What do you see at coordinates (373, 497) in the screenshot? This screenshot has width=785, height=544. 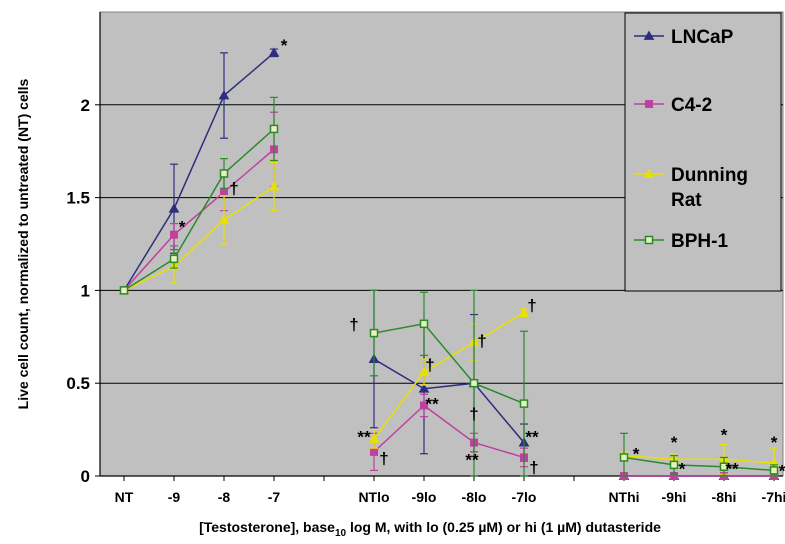 I see `x-tick-label: NTlo` at bounding box center [373, 497].